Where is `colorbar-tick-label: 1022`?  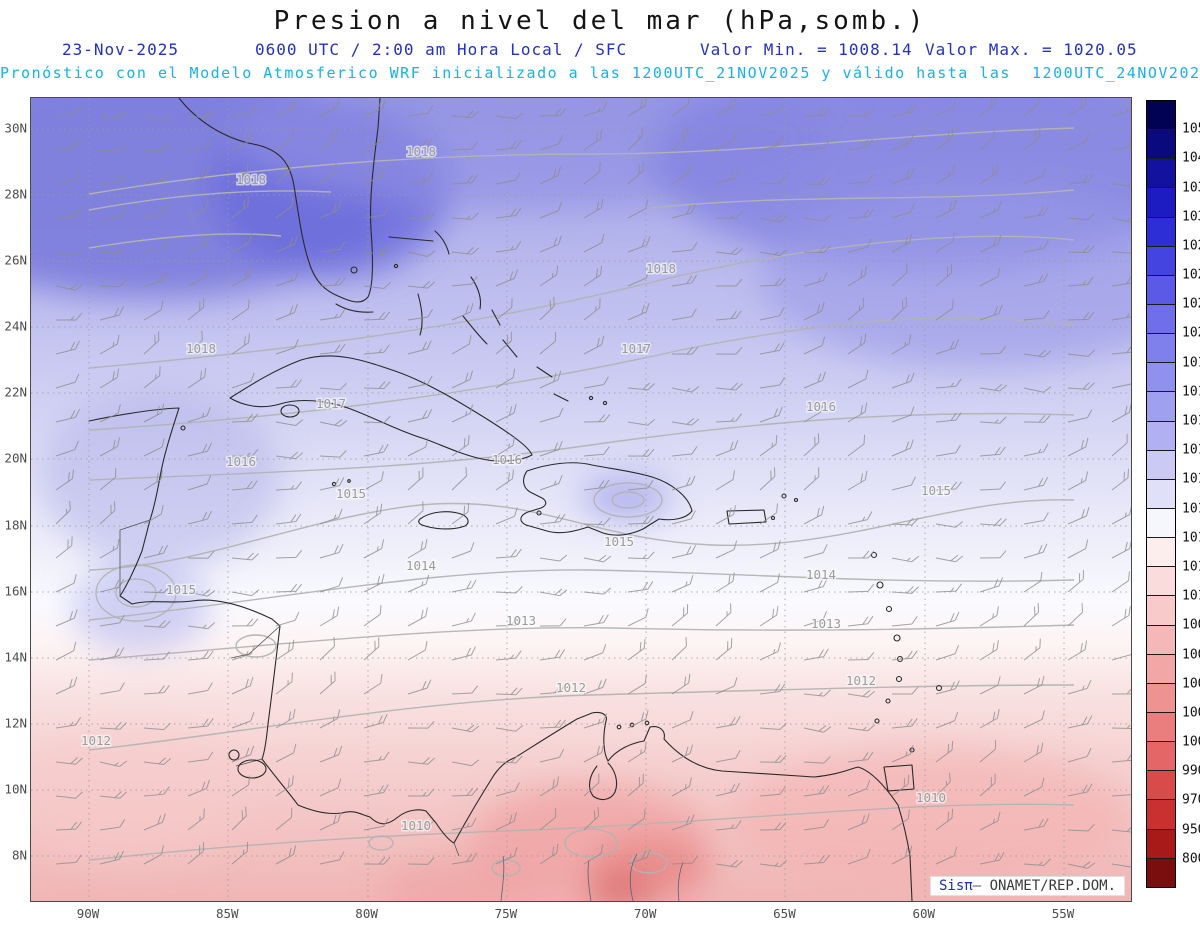
colorbar-tick-label: 1022 is located at coordinates (1191, 304).